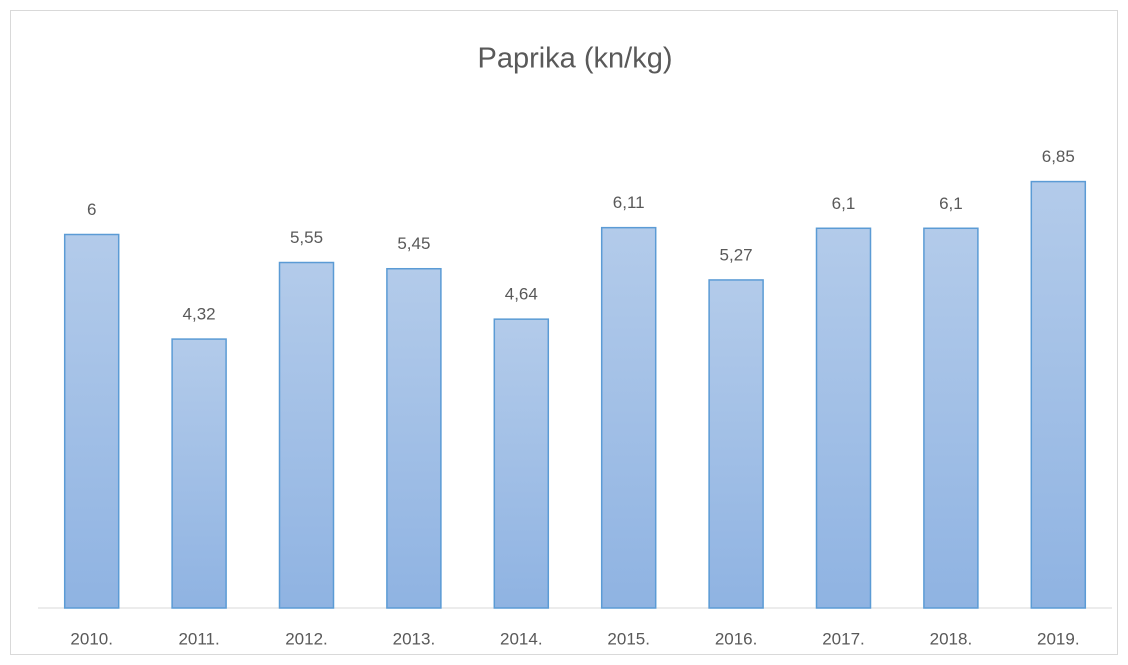  What do you see at coordinates (843, 638) in the screenshot?
I see `x-tick-label: 2017.` at bounding box center [843, 638].